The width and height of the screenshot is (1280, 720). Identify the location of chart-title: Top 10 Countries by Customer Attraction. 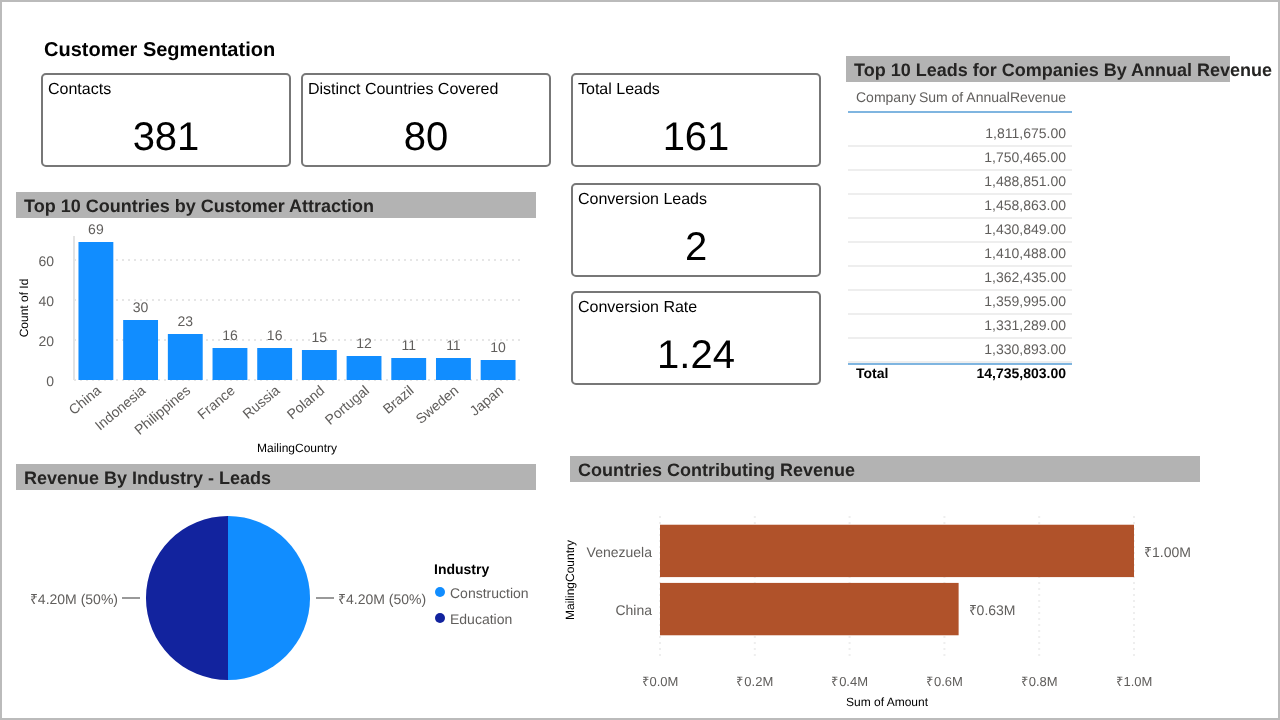
(199, 206).